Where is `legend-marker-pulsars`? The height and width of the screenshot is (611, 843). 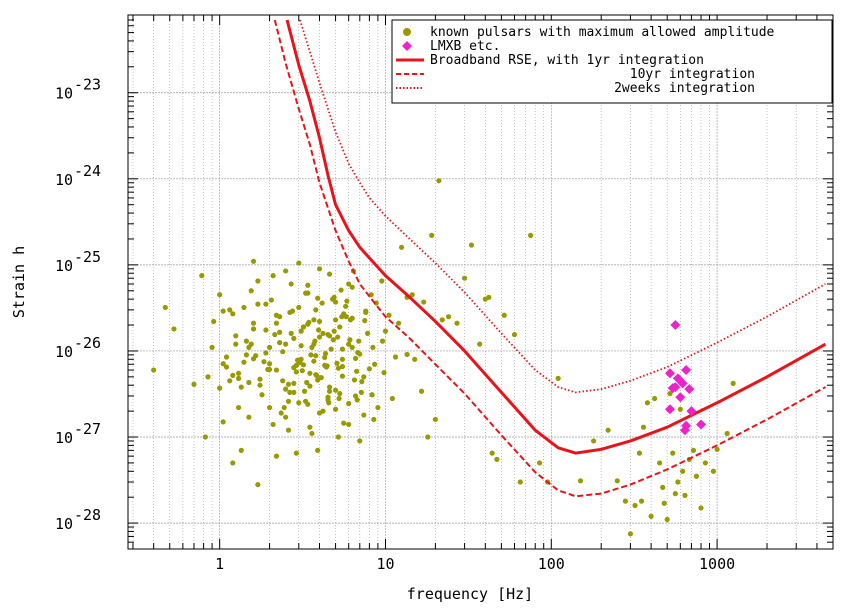 legend-marker-pulsars is located at coordinates (407, 32).